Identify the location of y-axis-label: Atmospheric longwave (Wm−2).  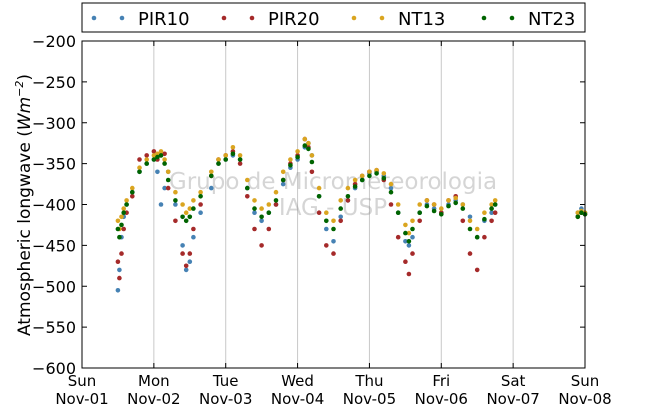
(24, 205).